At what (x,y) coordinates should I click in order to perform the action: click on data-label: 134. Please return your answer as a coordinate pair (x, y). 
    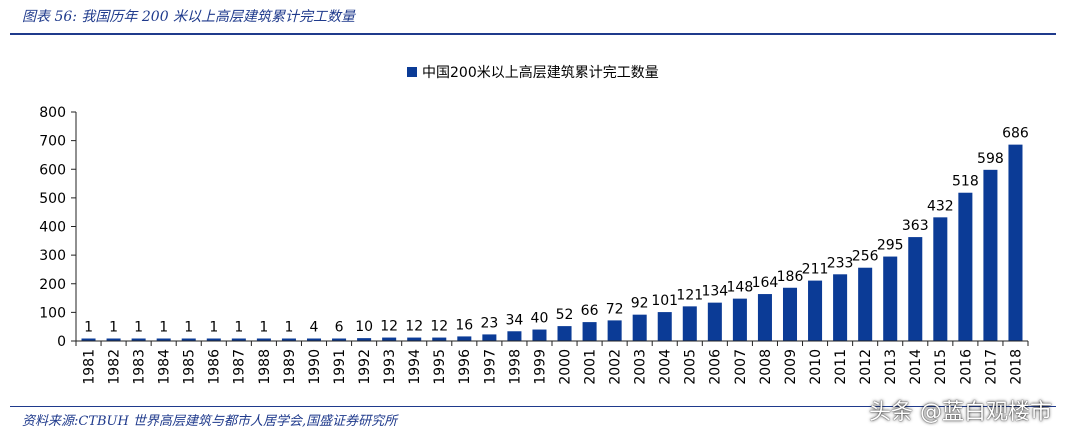
    Looking at the image, I should click on (714, 292).